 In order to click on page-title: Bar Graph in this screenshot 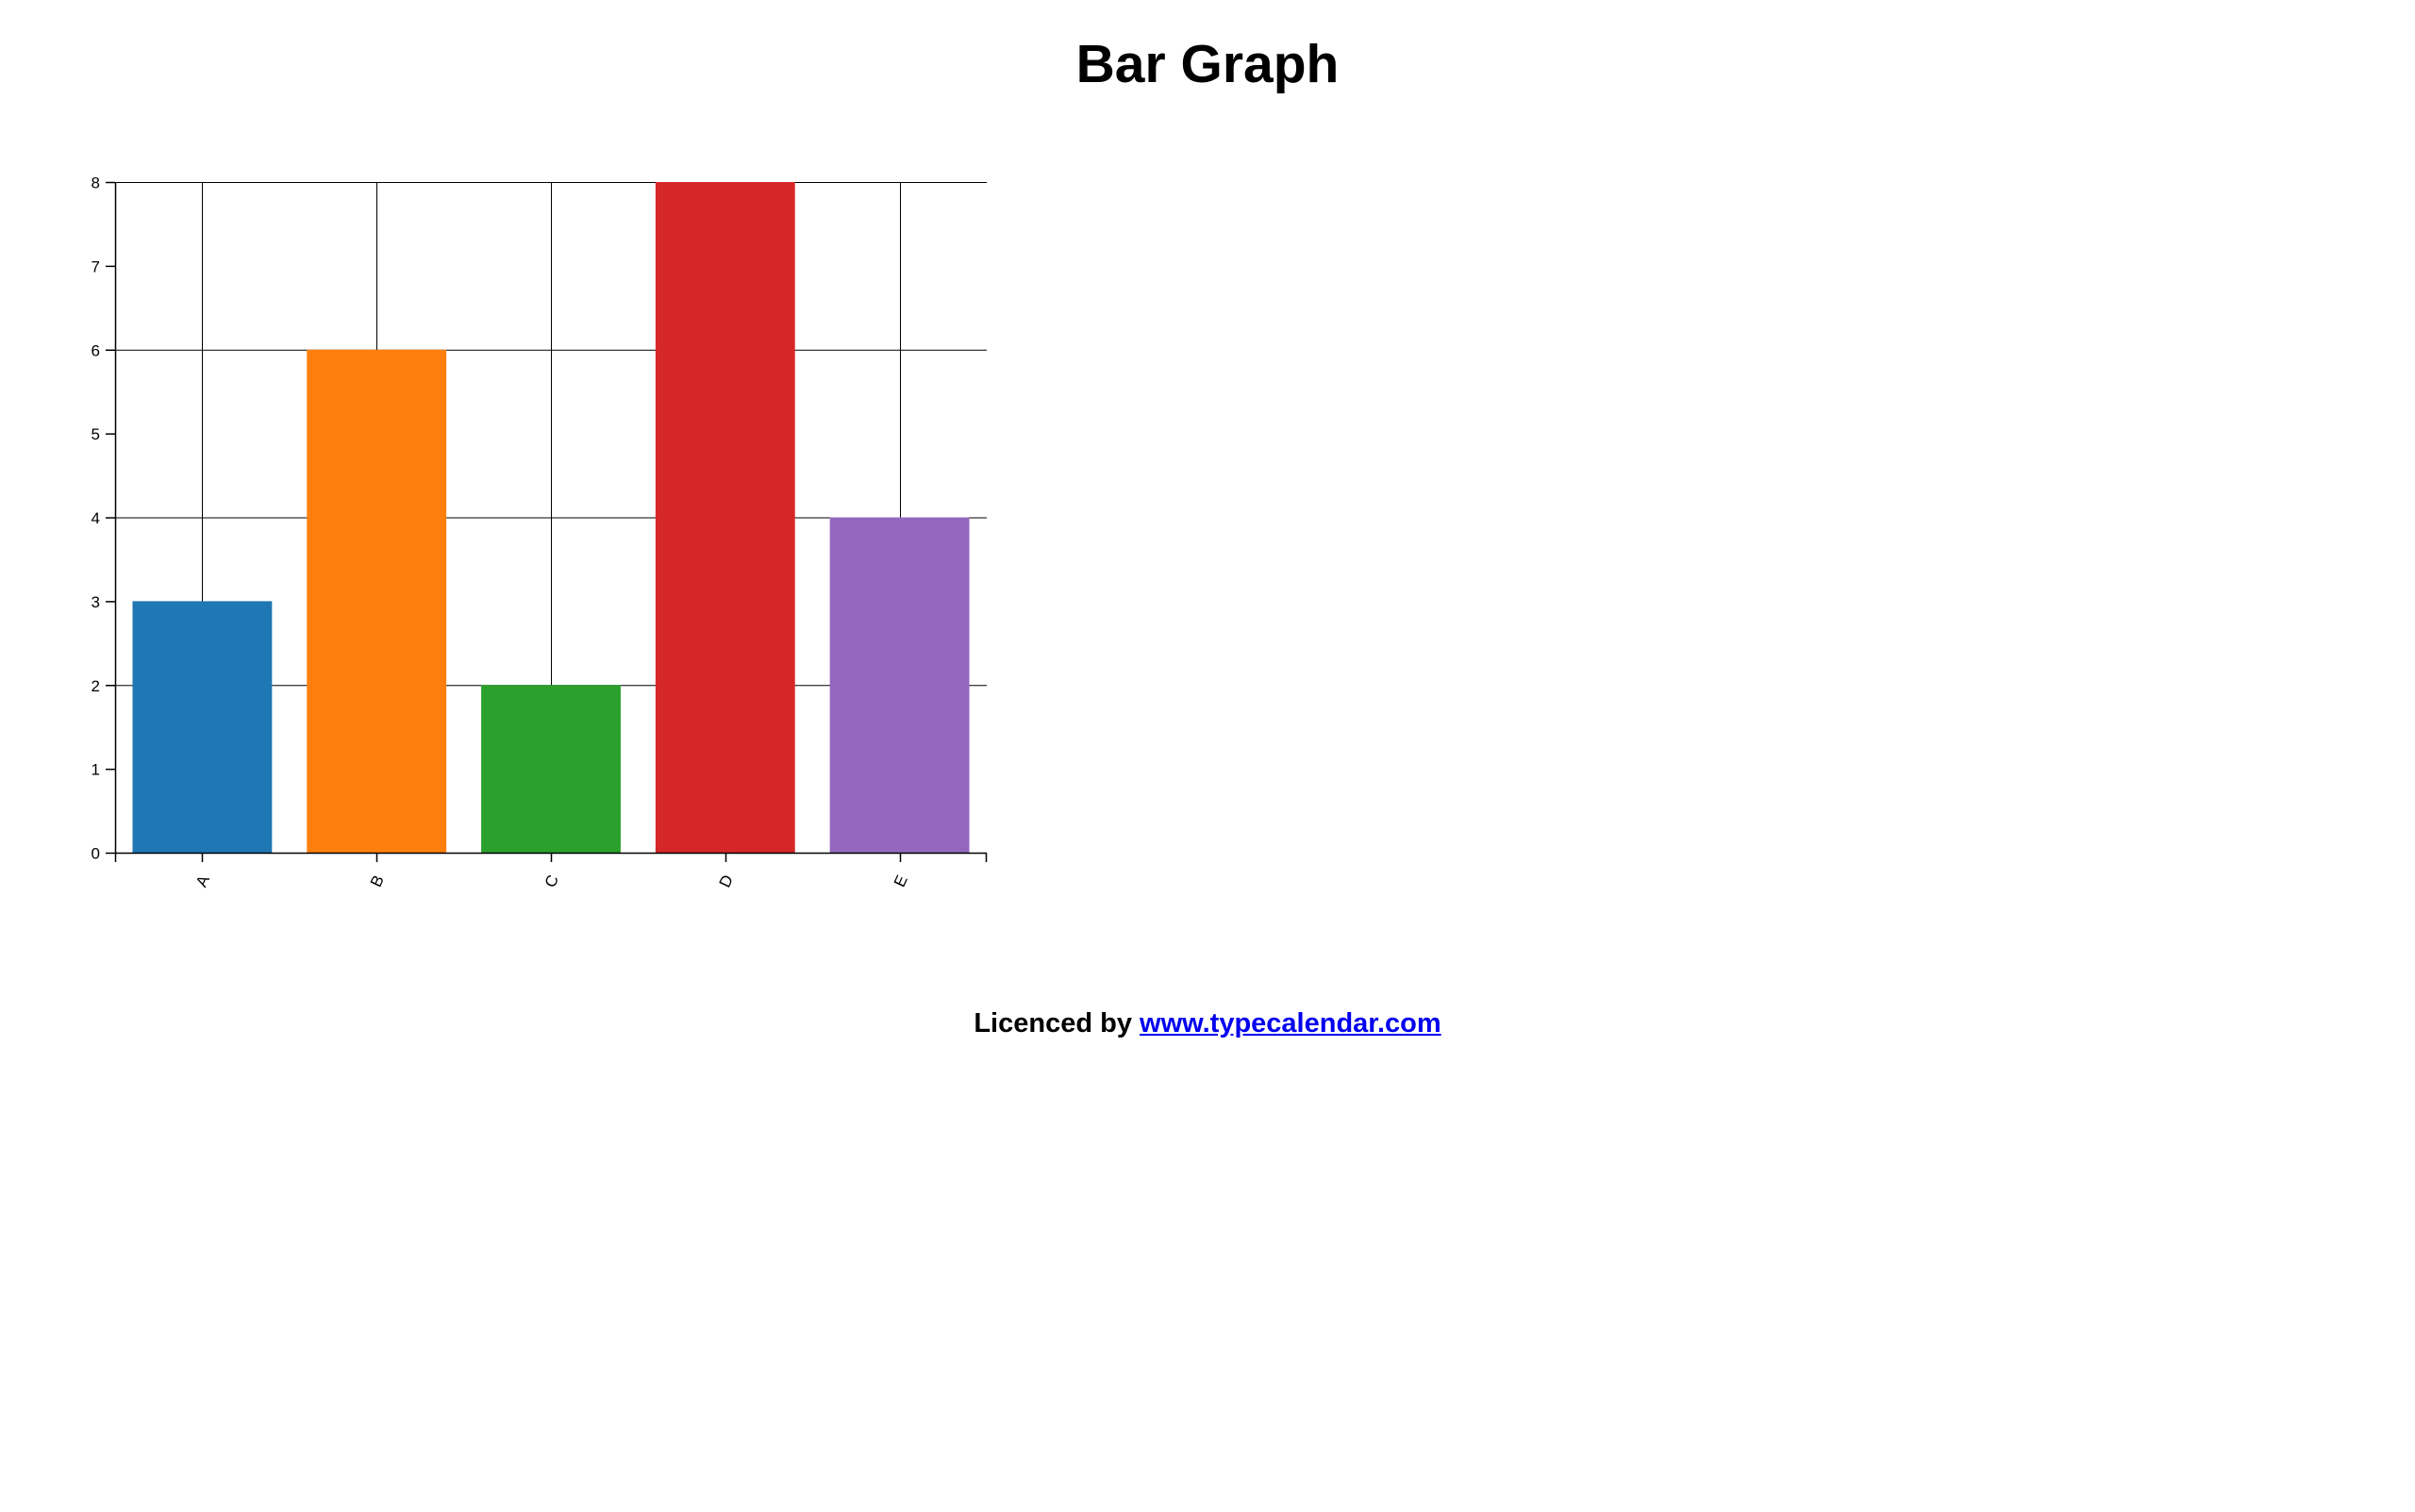, I will do `click(1207, 64)`.